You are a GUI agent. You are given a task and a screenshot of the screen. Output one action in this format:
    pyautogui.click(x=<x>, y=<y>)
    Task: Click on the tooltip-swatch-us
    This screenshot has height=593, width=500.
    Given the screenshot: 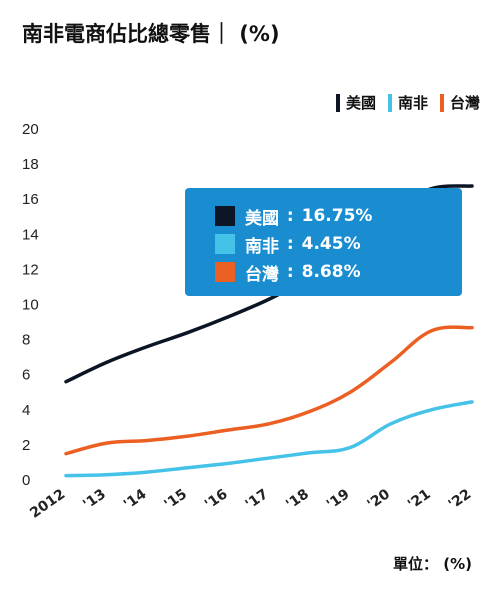 What is the action you would take?
    pyautogui.click(x=225, y=216)
    